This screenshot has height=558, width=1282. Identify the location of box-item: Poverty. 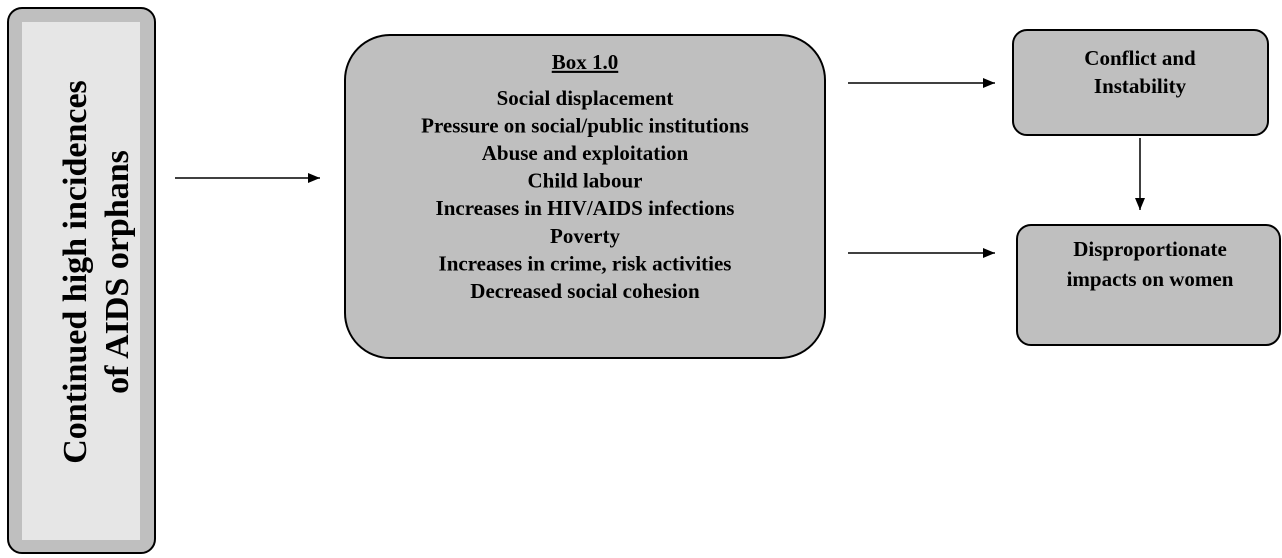
(585, 236).